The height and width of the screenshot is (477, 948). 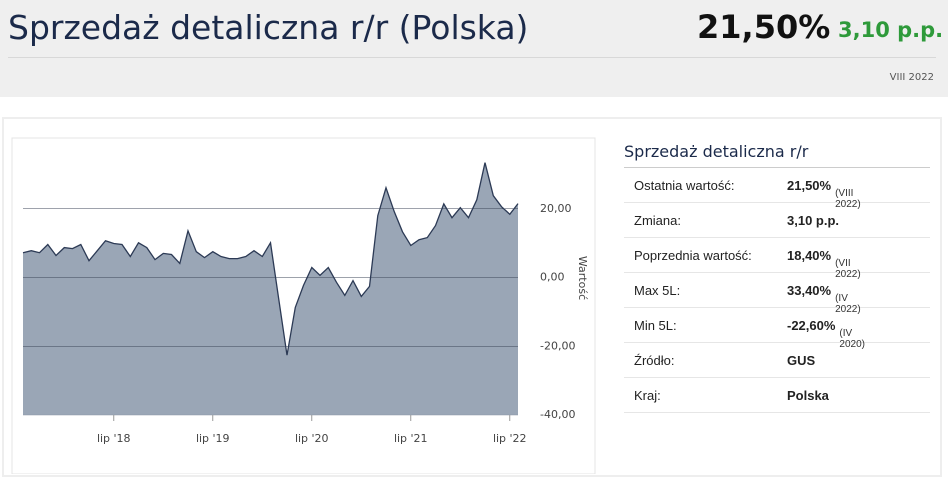 What do you see at coordinates (777, 220) in the screenshot?
I see `table-row: Zmiana: 3,10 p.p.` at bounding box center [777, 220].